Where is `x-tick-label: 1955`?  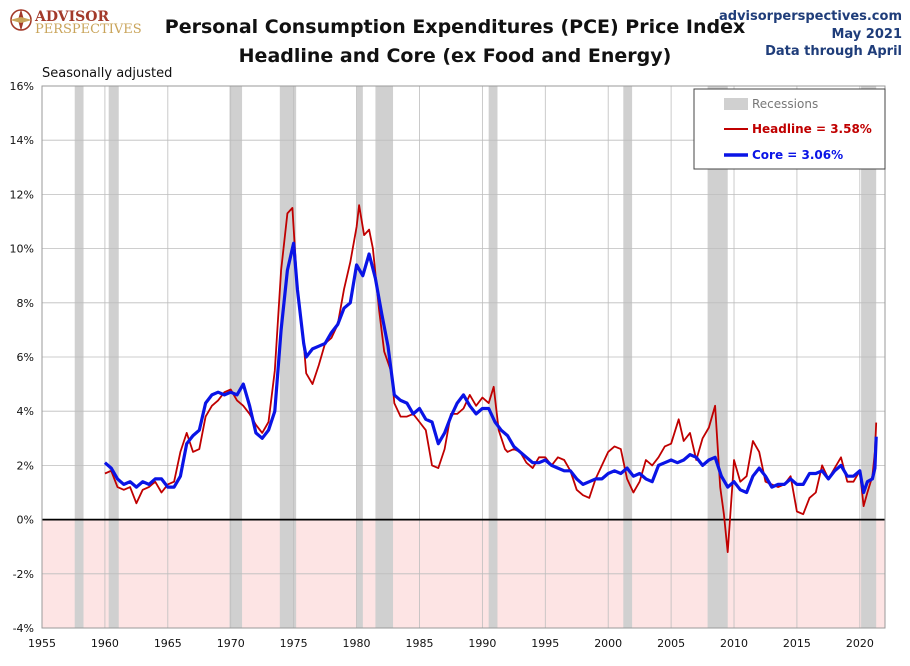 x-tick-label: 1955 is located at coordinates (42, 643).